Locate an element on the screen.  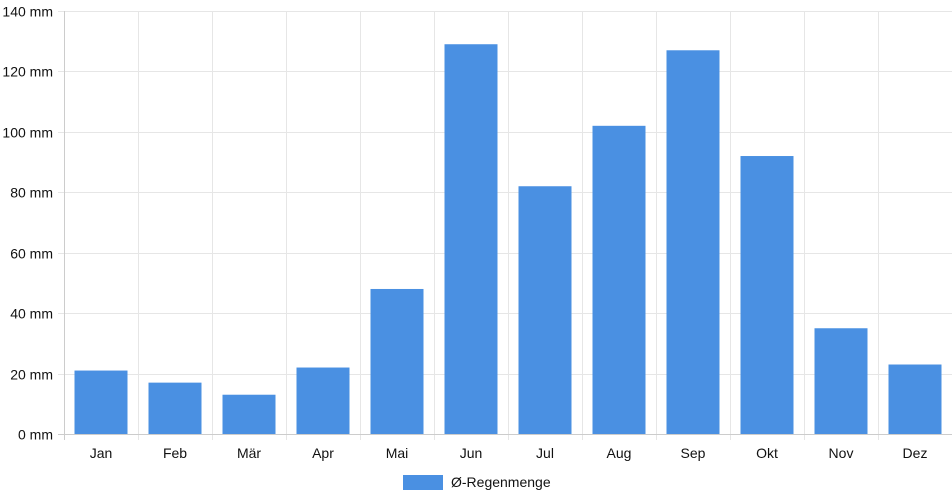
legend-swatch is located at coordinates (423, 482).